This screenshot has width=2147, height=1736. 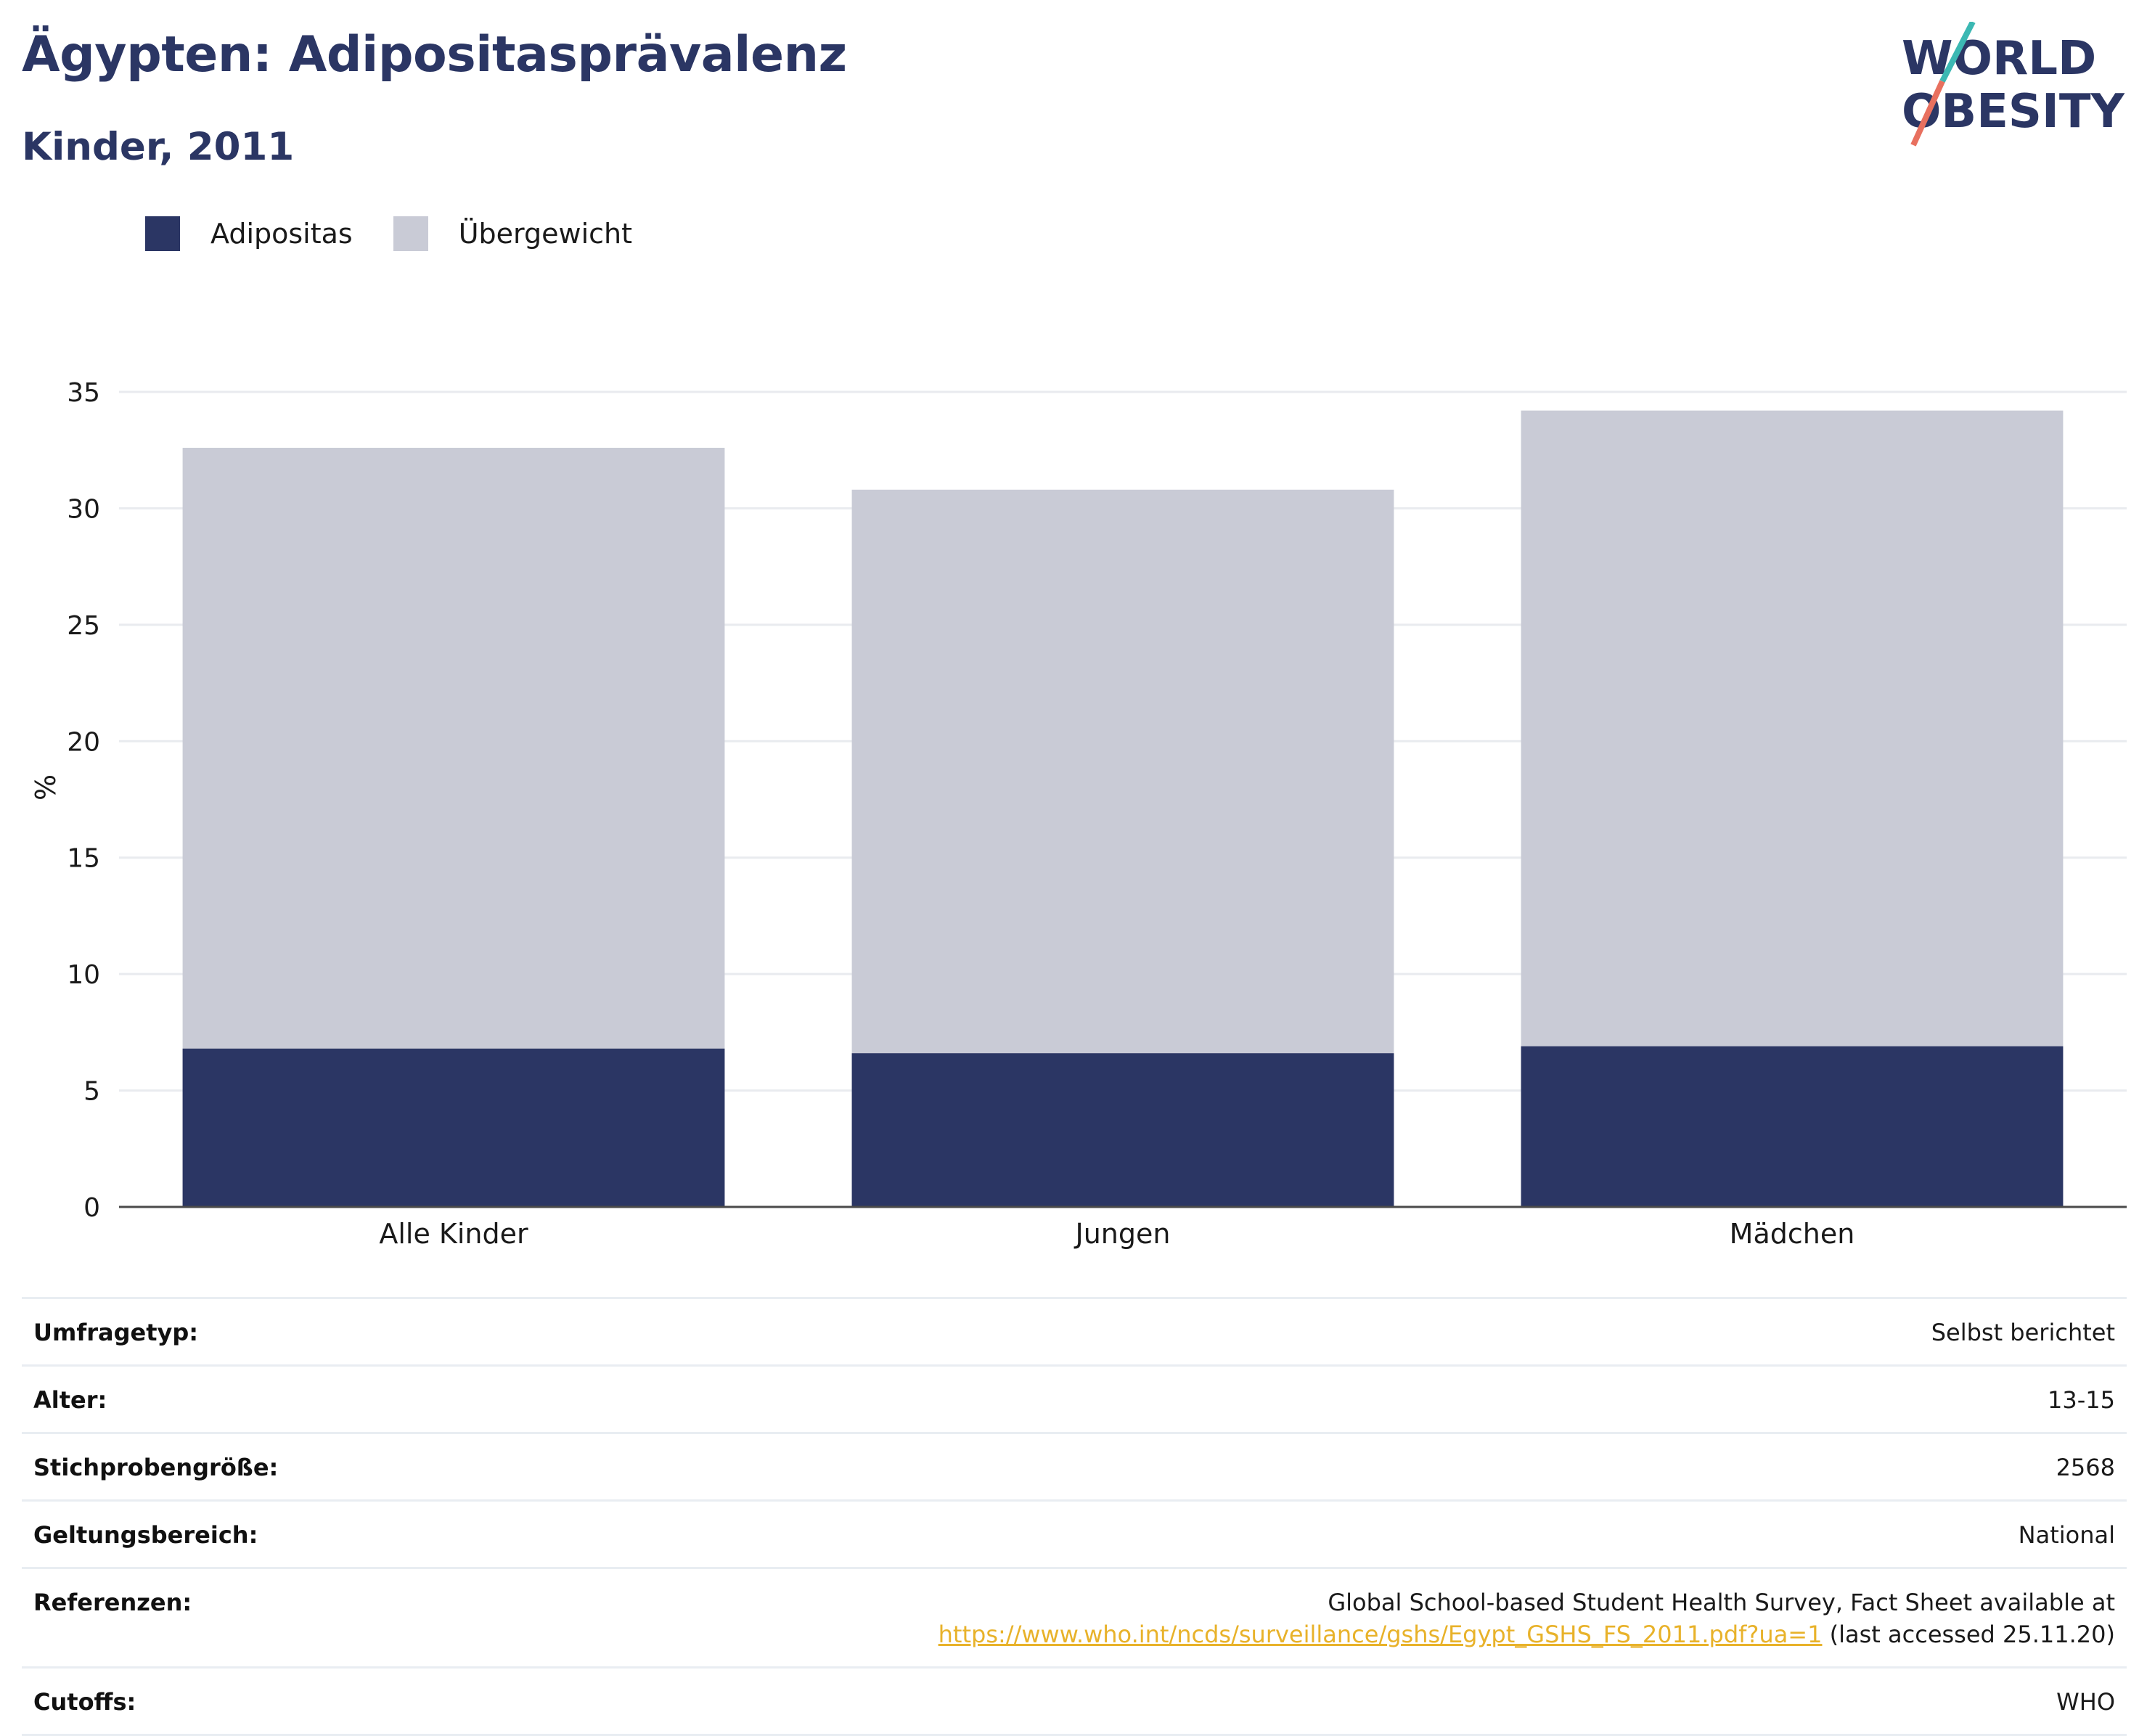 What do you see at coordinates (145, 1535) in the screenshot?
I see `meta-key: Geltungsbereich:` at bounding box center [145, 1535].